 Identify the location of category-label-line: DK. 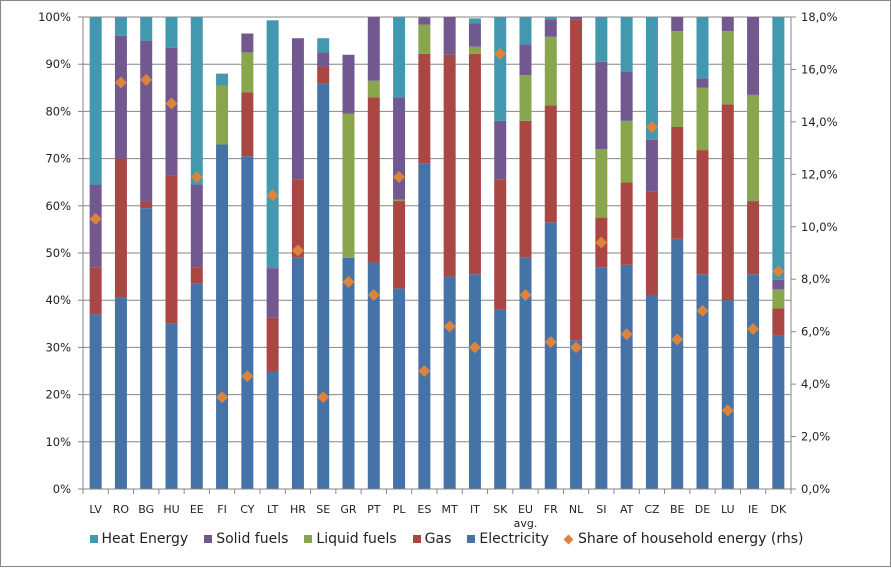
(779, 509).